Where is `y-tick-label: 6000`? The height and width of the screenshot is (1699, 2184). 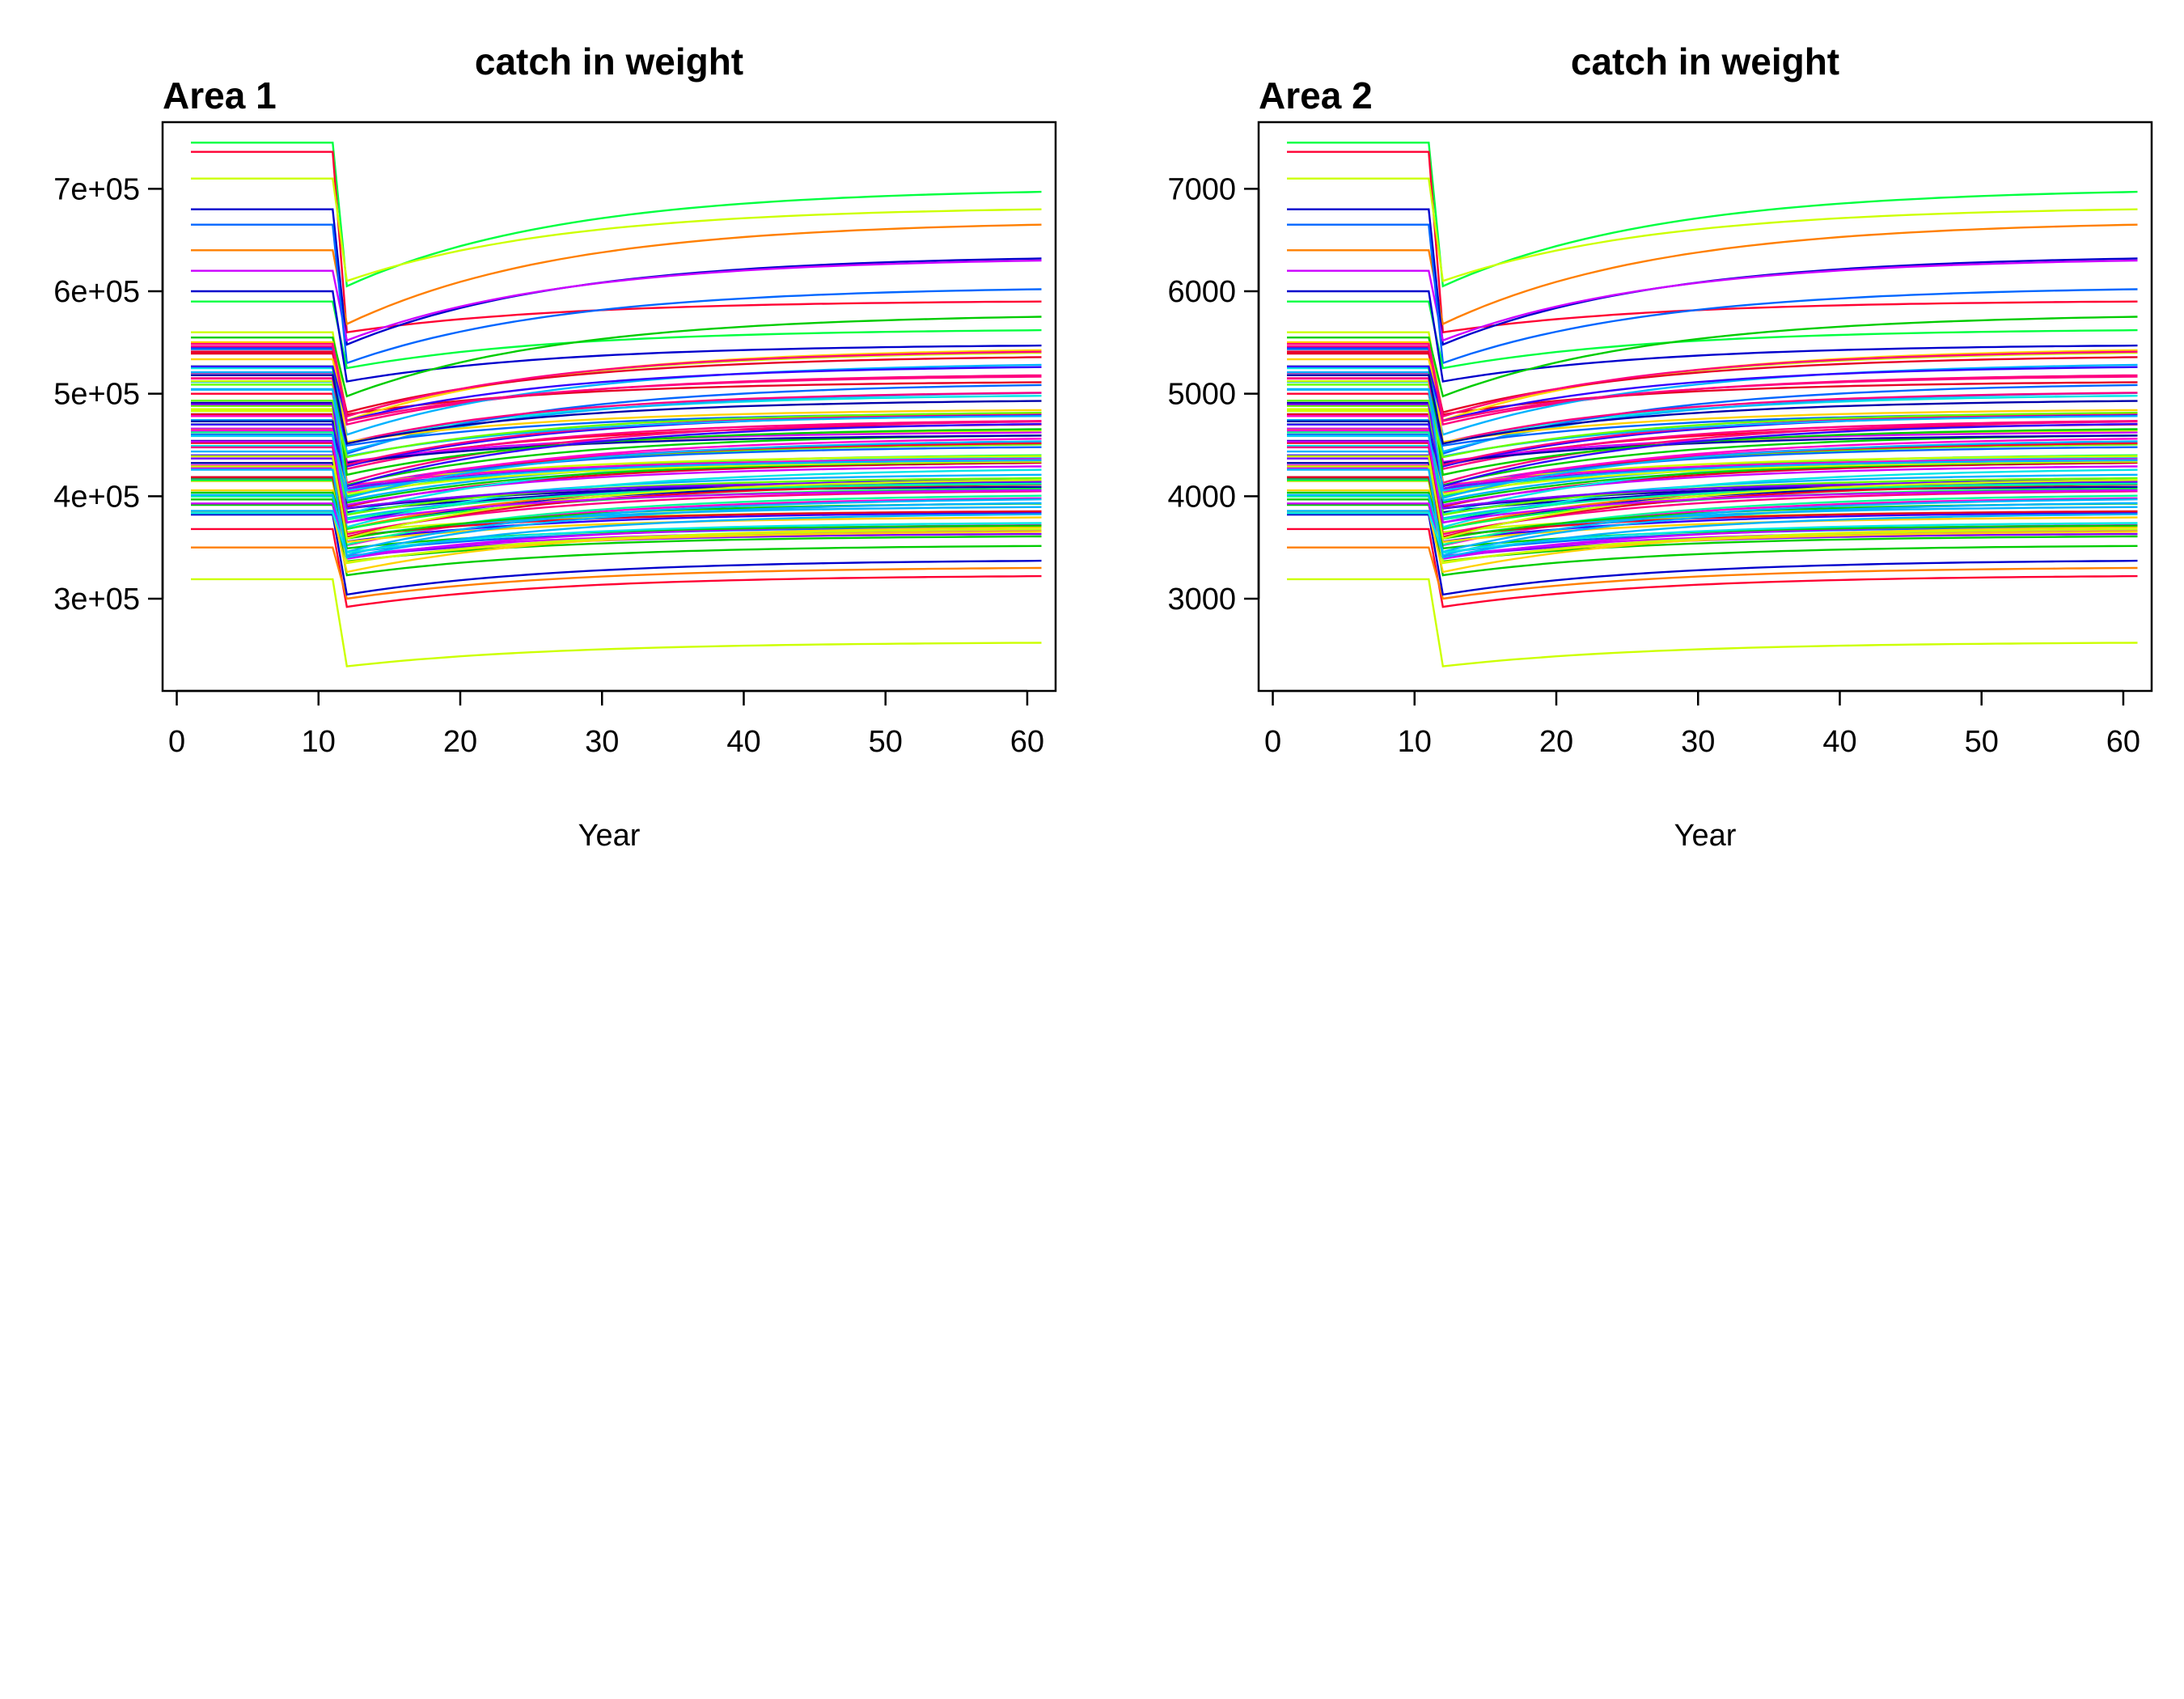
y-tick-label: 6000 is located at coordinates (1201, 292).